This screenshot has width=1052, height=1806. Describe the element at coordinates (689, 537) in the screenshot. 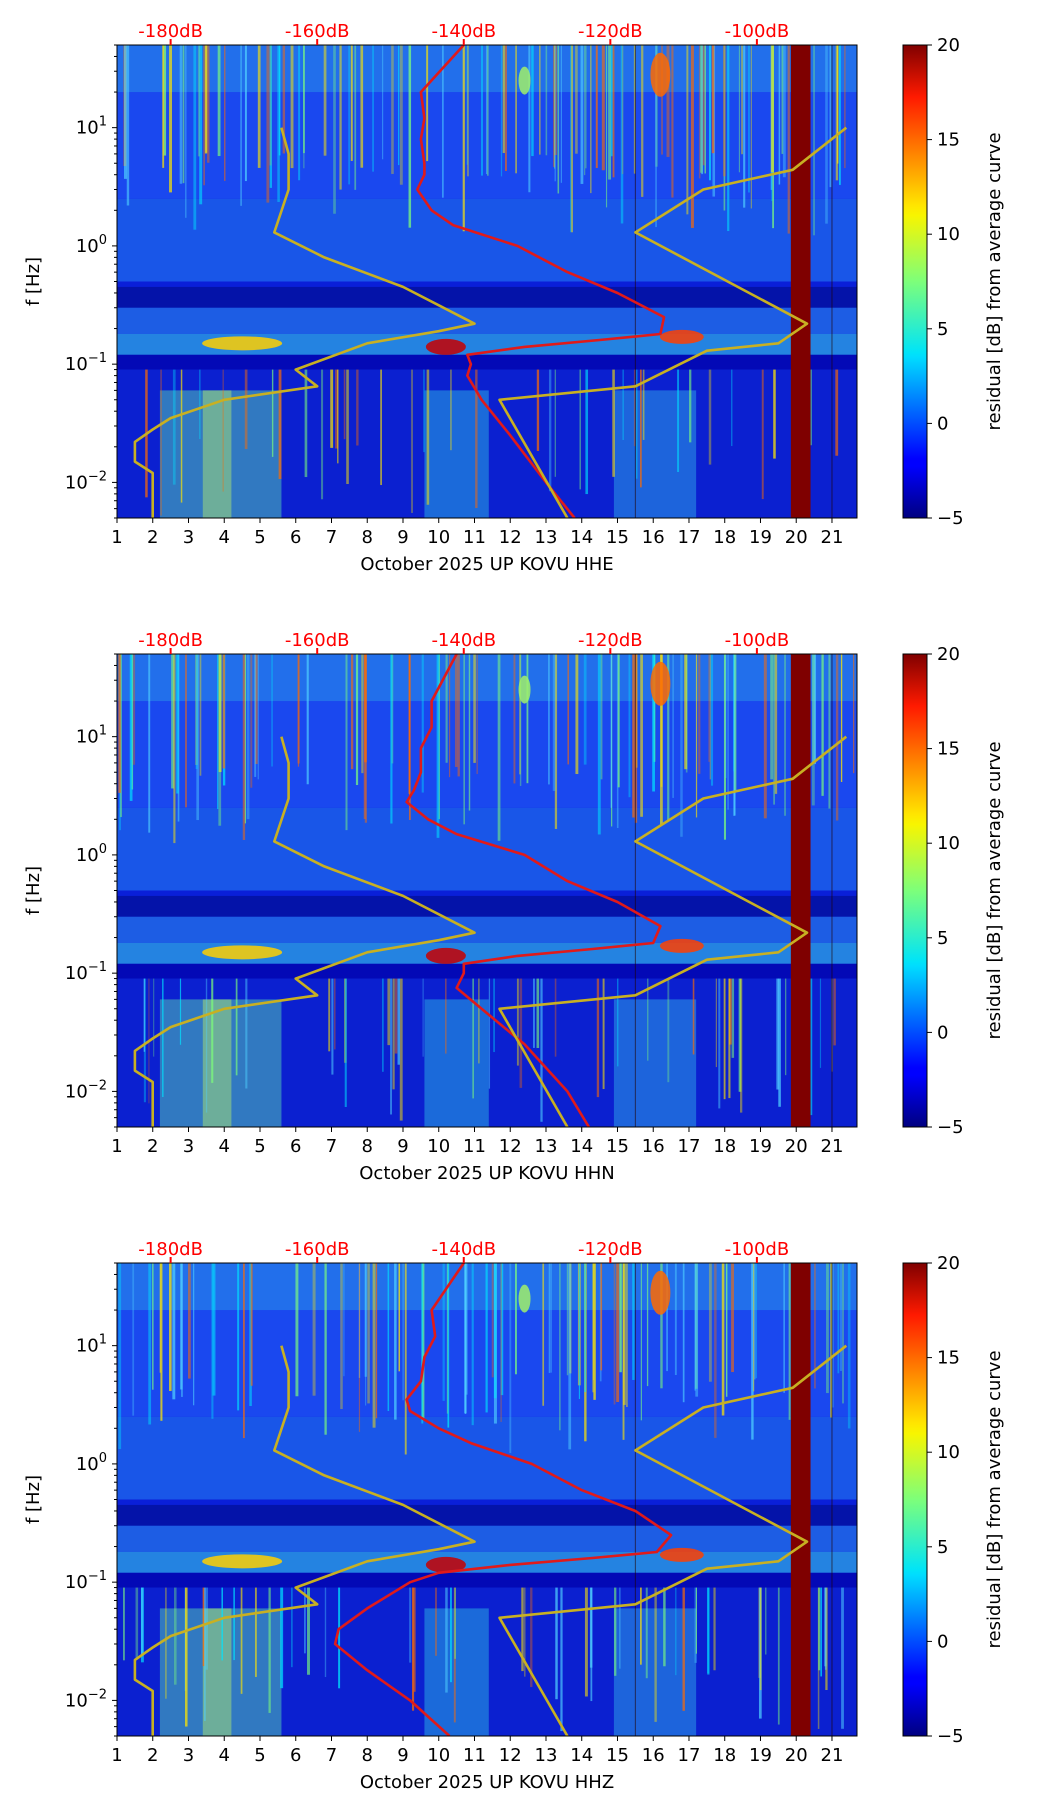

I see `x-tick-label: 17` at that location.